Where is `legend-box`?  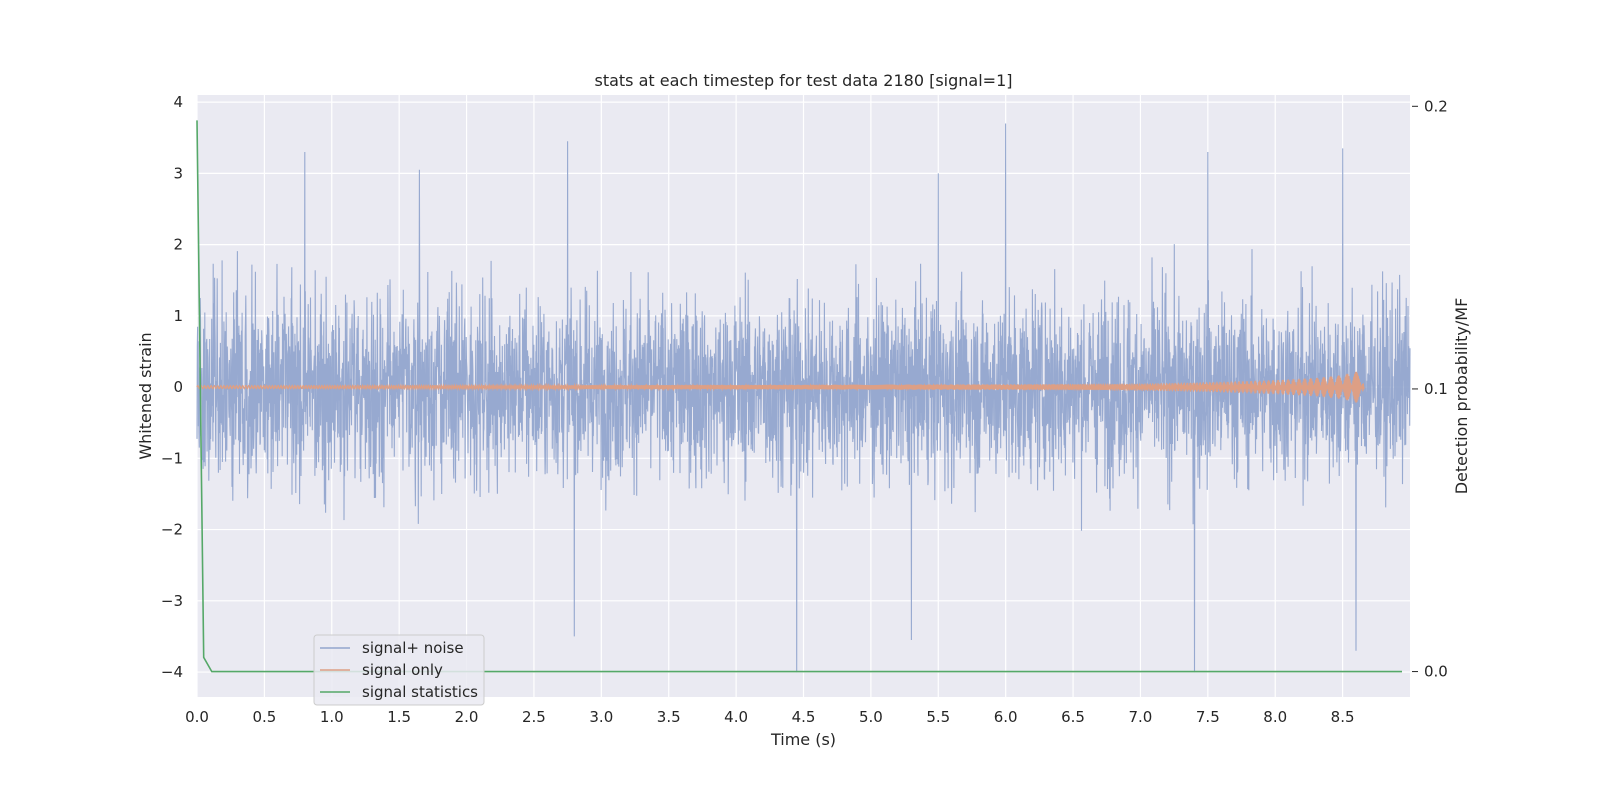 legend-box is located at coordinates (399, 670).